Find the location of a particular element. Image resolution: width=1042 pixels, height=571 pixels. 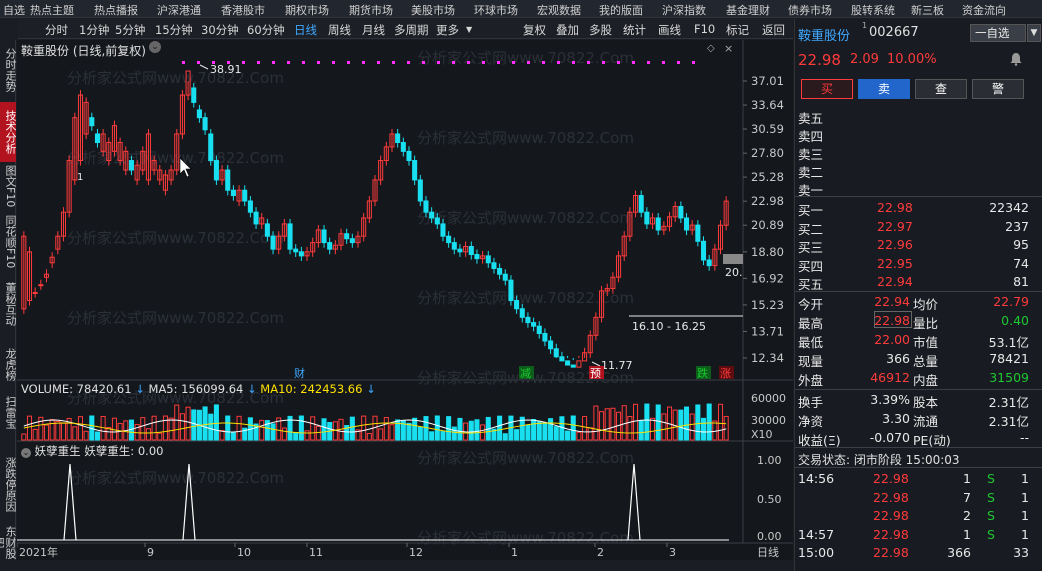

alert-button: 警 is located at coordinates (998, 89).